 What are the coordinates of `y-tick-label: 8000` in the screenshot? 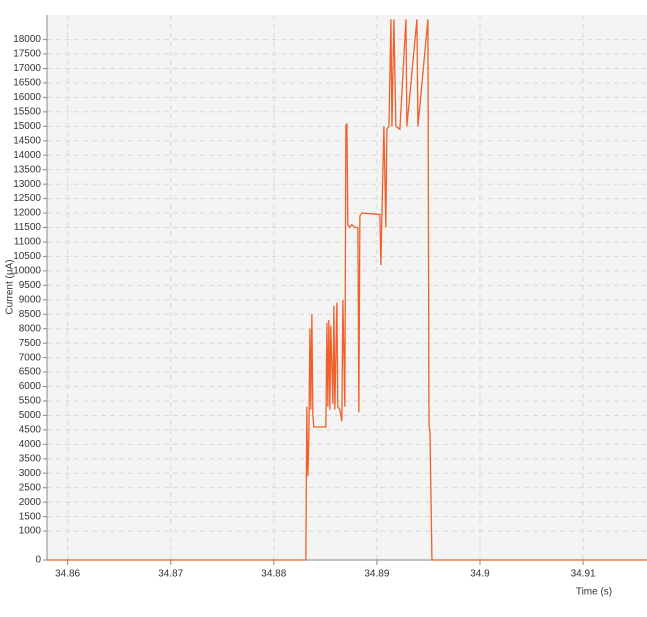 It's located at (30, 328).